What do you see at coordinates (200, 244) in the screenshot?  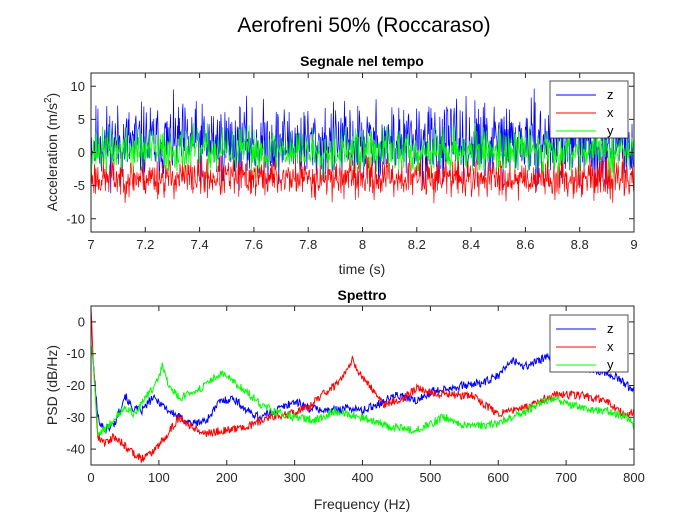 I see `time-signal-x-tick-label: 7.4` at bounding box center [200, 244].